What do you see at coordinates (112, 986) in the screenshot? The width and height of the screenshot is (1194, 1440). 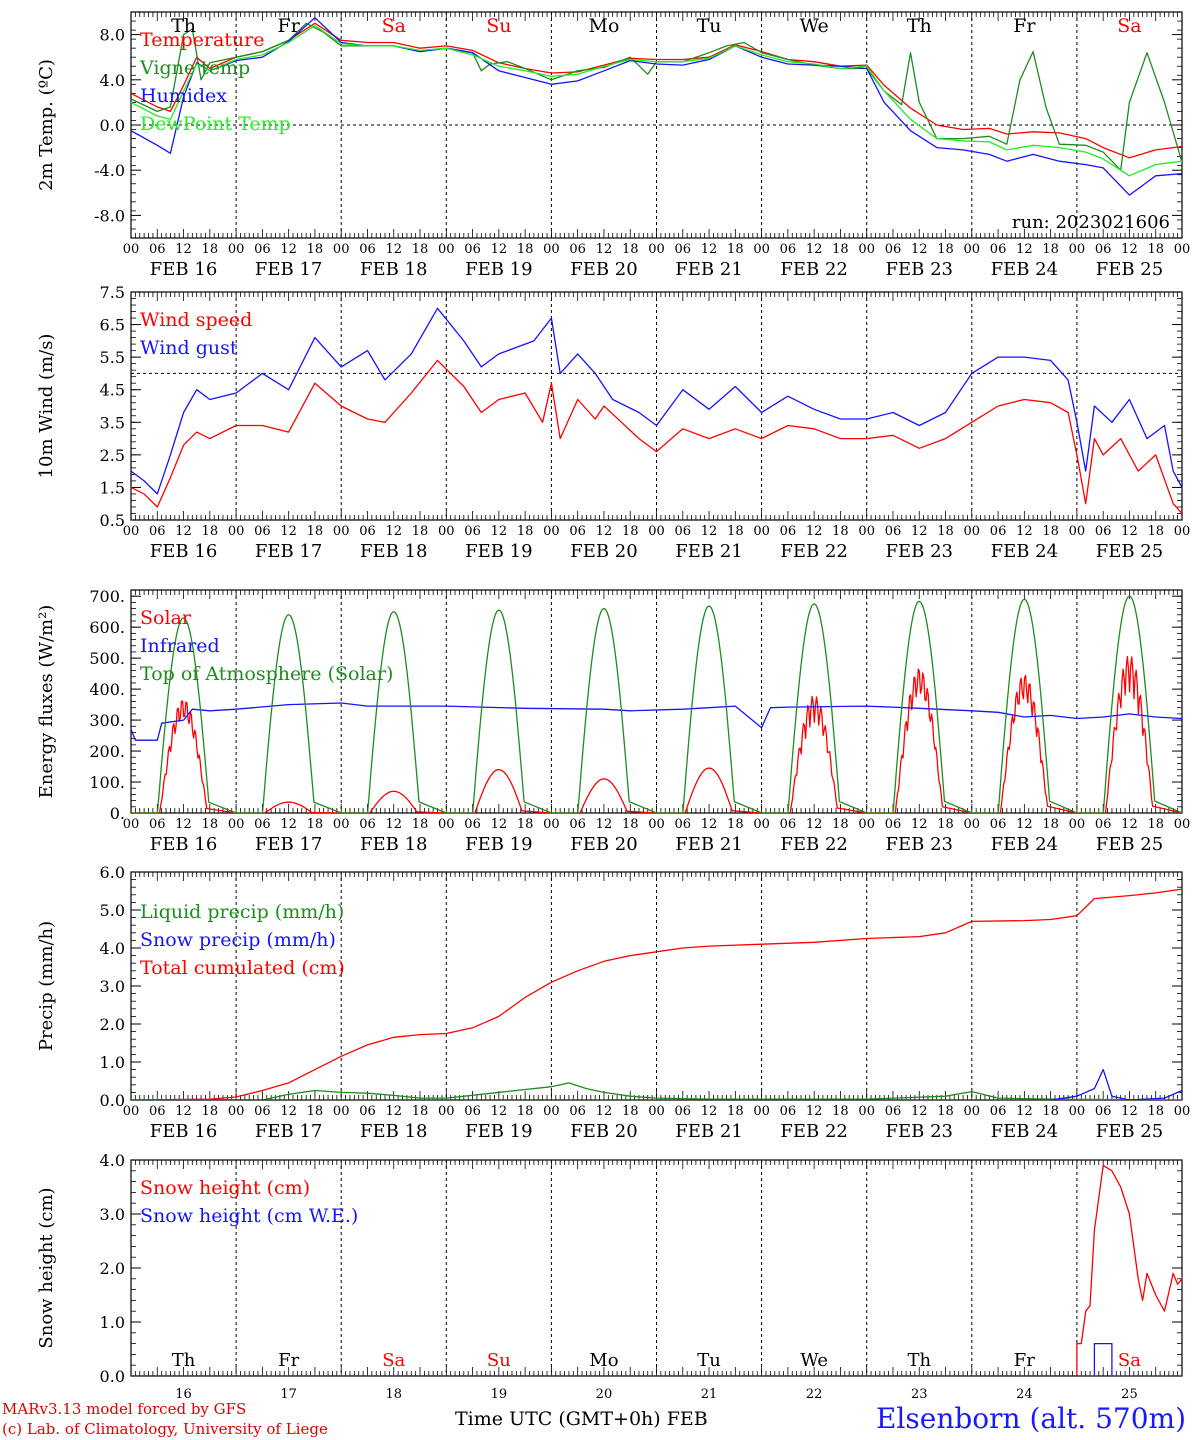 I see `y-tick-label: 3.0` at bounding box center [112, 986].